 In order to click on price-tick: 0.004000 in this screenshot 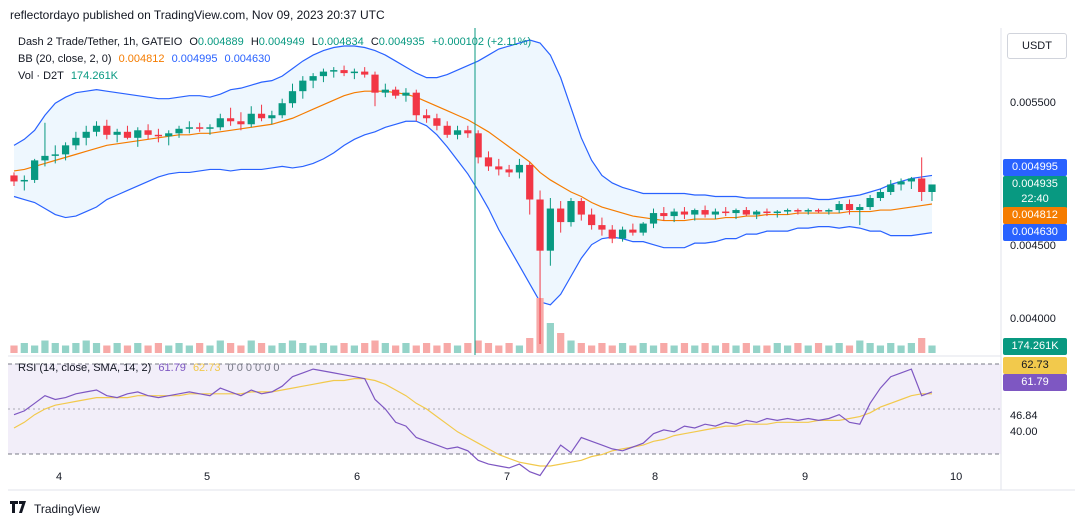, I will do `click(1033, 319)`.